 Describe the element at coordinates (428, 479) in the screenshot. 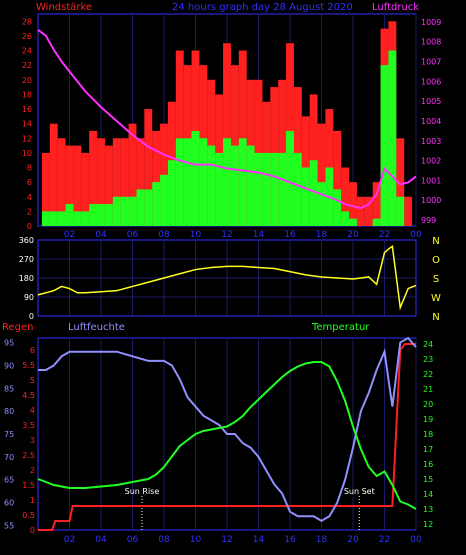

I see `temperature-tick-label: 15` at that location.